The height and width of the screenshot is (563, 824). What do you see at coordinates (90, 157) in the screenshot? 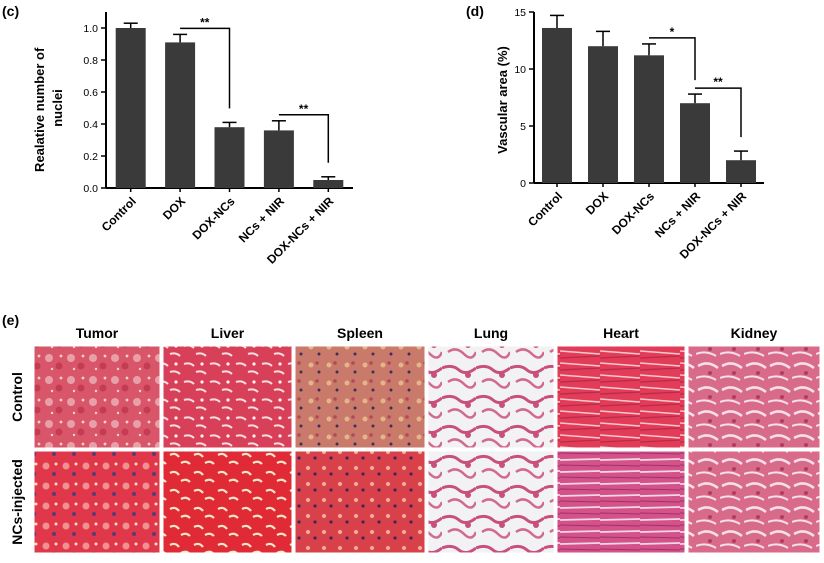
I see `chart-c-ytick-label: 0.2` at bounding box center [90, 157].